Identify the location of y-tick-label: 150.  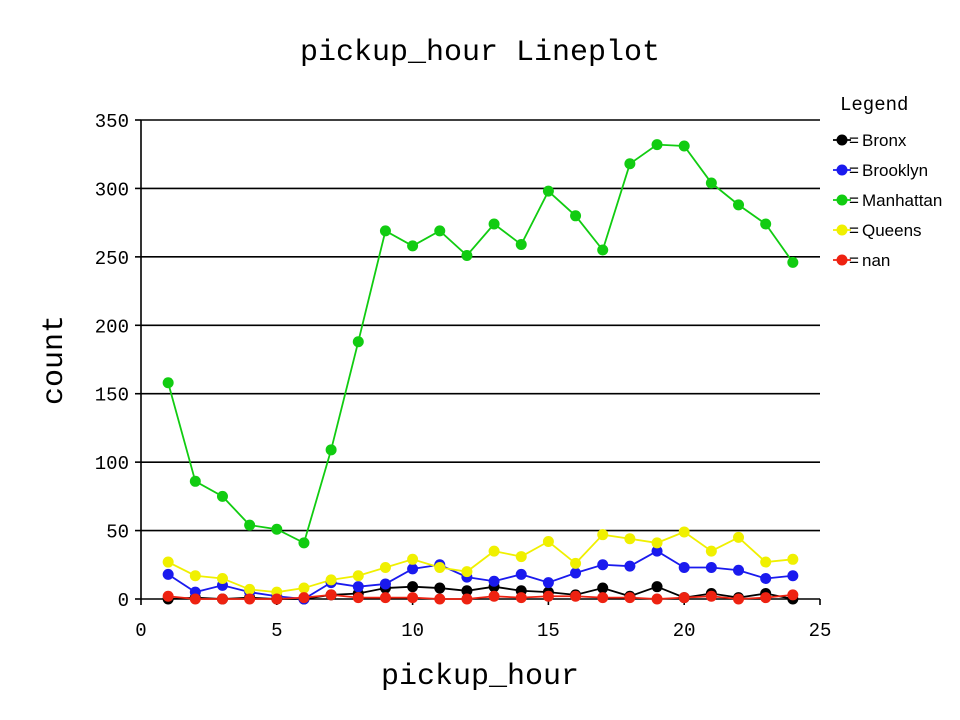
(112, 396).